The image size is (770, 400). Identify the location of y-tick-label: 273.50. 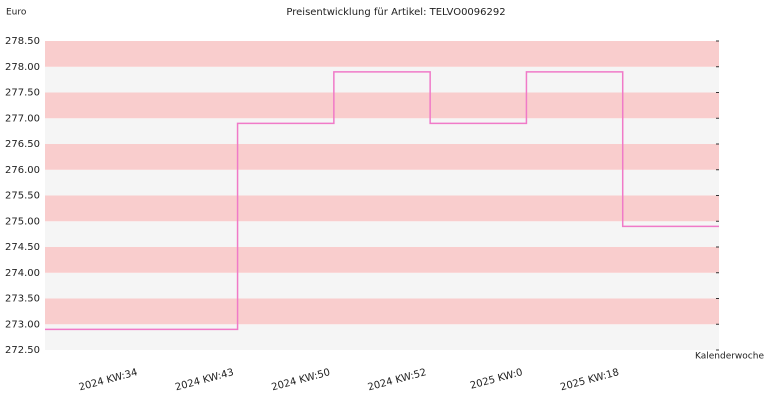
(22, 299).